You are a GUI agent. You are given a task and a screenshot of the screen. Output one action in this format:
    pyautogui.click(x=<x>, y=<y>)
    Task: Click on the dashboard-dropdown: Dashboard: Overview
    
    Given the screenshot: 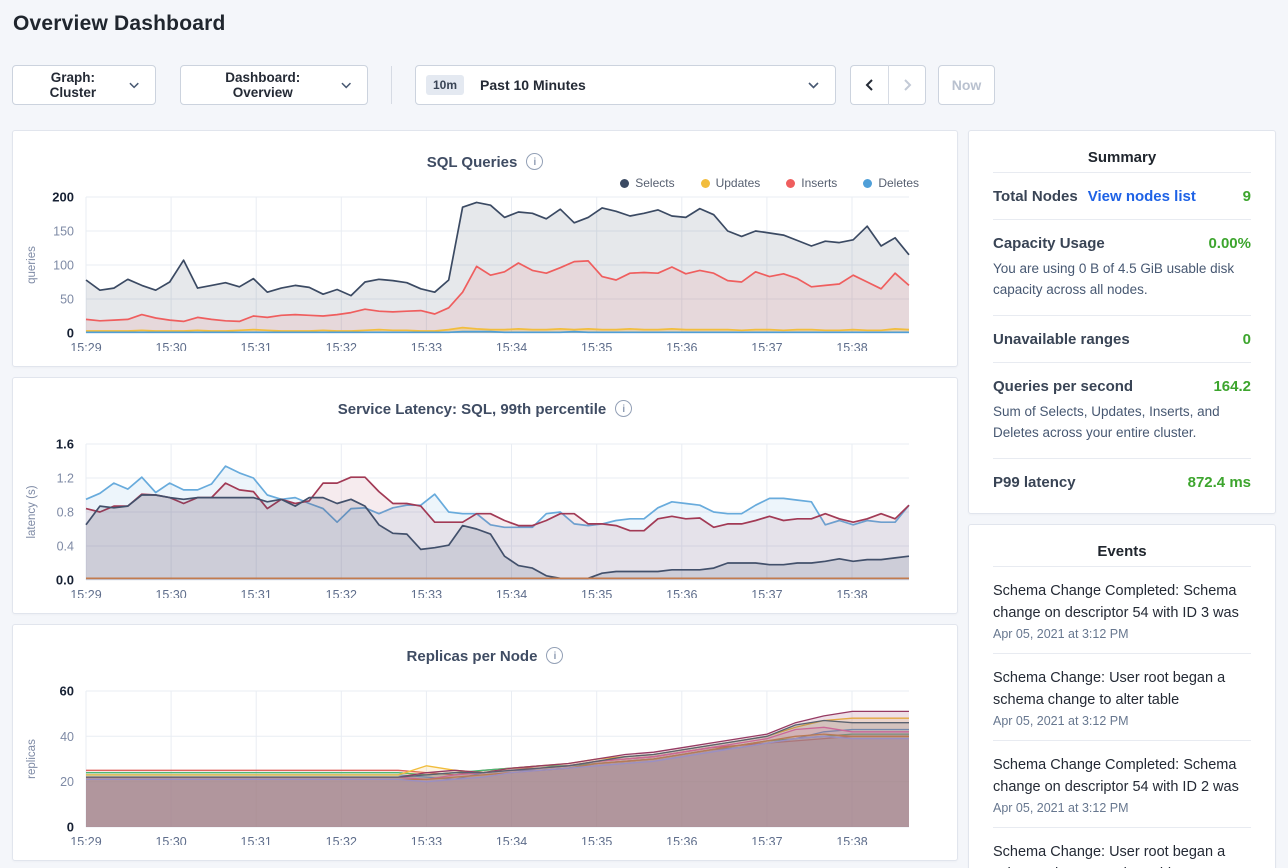 What is the action you would take?
    pyautogui.click(x=274, y=85)
    